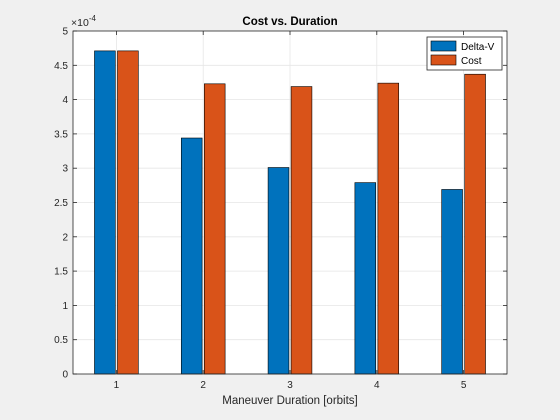 Image resolution: width=560 pixels, height=420 pixels. What do you see at coordinates (65, 32) in the screenshot?
I see `y-tick-label: 5` at bounding box center [65, 32].